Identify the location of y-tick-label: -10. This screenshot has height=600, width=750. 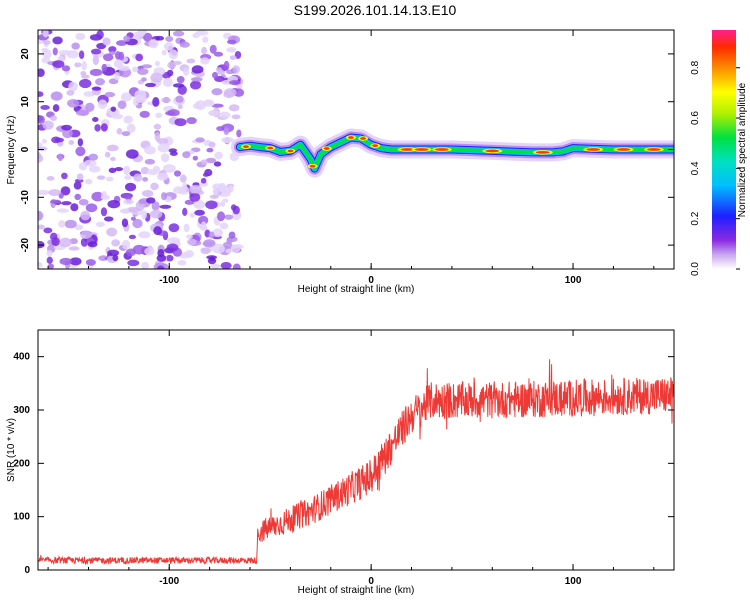
(25, 197).